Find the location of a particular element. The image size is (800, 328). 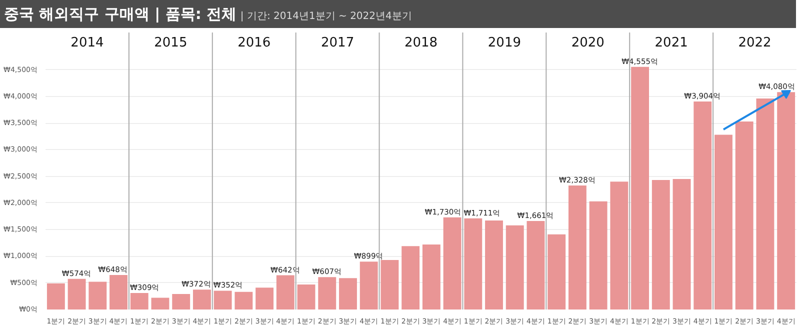

annotation: 2017 is located at coordinates (337, 43).